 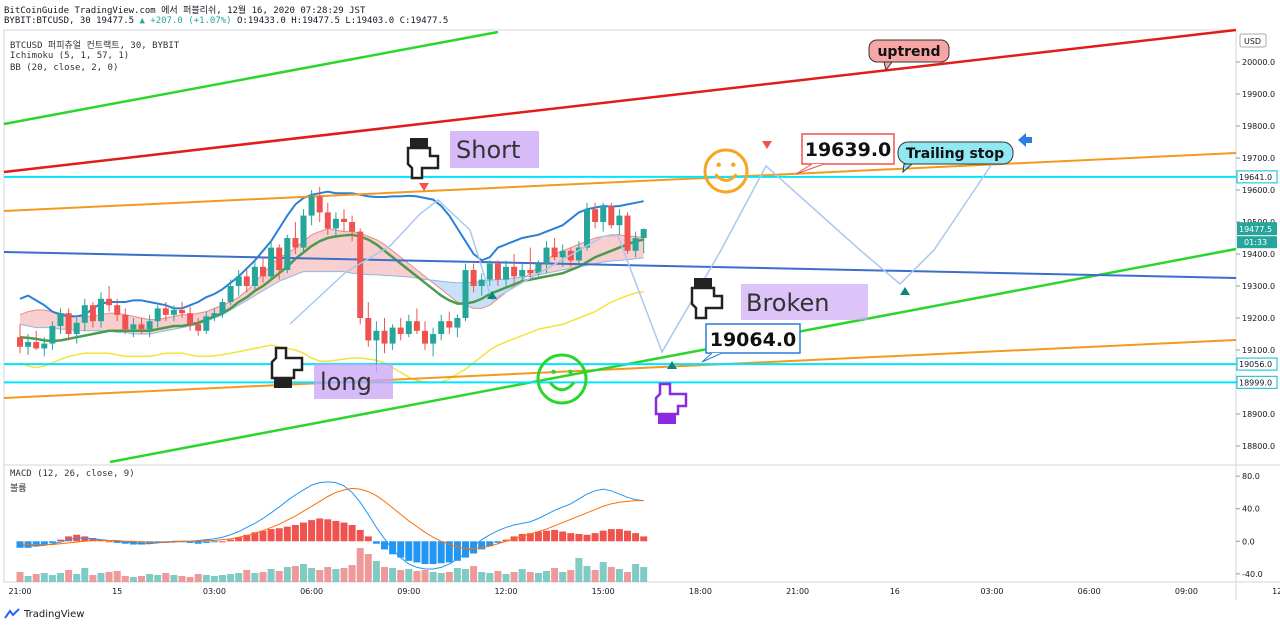 I want to click on price-tick-label: 18800.0, so click(x=1258, y=446).